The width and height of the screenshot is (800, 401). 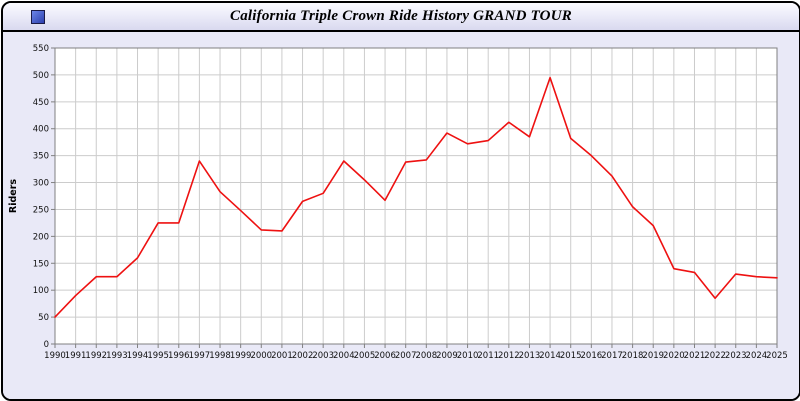 I want to click on svg-text: 2015, so click(x=571, y=356).